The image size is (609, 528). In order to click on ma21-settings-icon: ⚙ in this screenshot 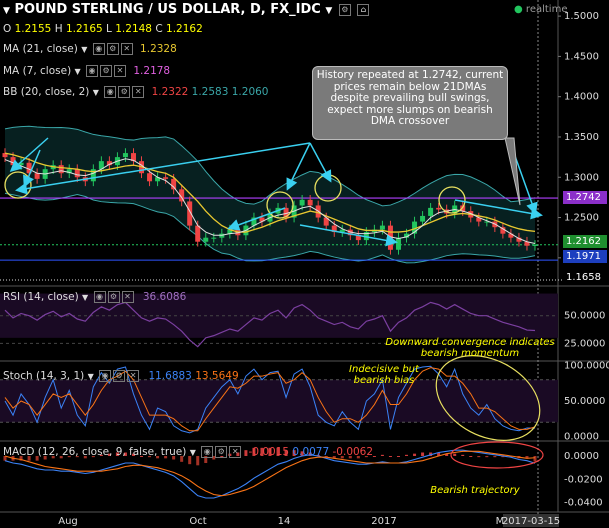, I will do `click(112, 49)`.